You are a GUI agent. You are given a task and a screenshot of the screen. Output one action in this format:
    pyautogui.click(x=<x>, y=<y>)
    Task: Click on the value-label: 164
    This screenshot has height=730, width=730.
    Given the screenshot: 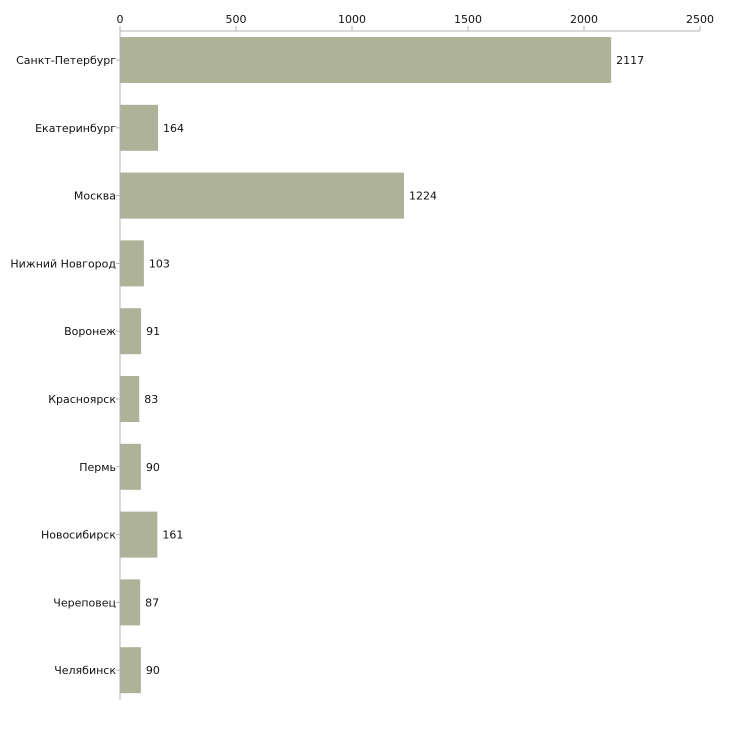 What is the action you would take?
    pyautogui.click(x=173, y=128)
    